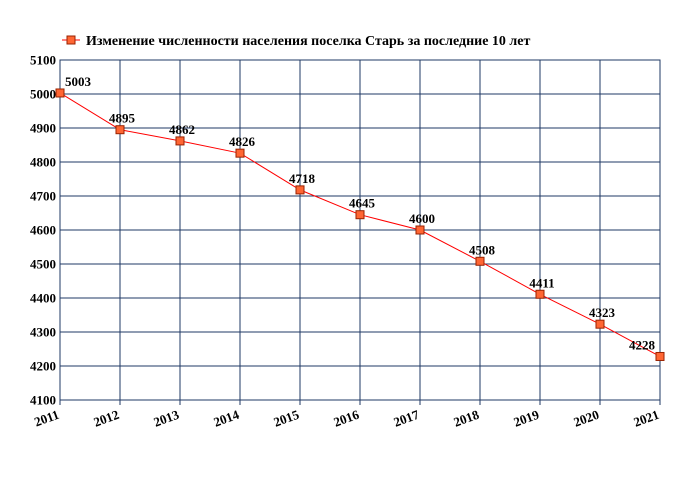  I want to click on data-label: 4862, so click(182, 129).